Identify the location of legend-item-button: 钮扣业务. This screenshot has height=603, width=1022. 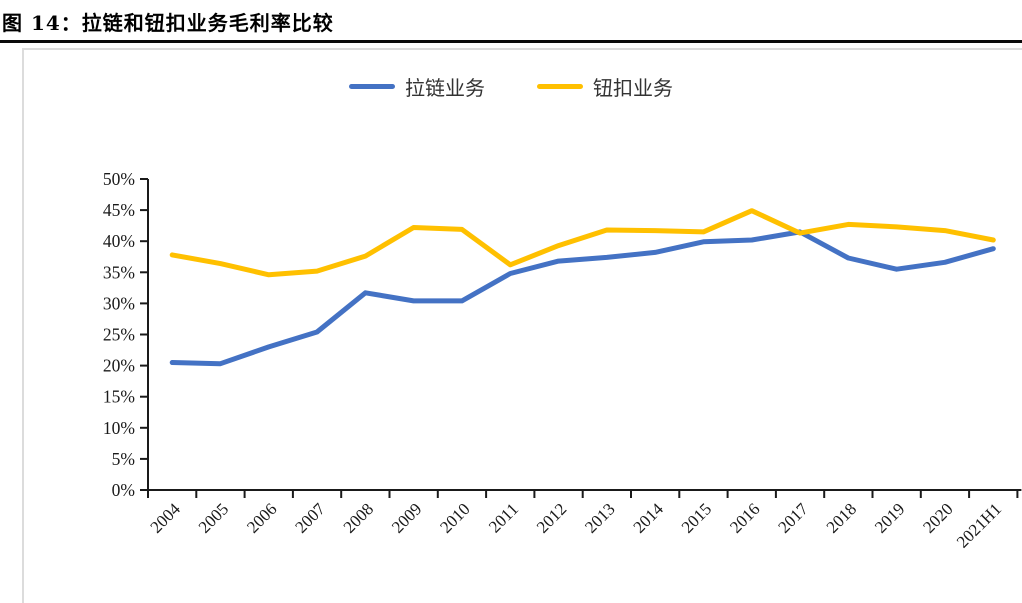
(605, 86).